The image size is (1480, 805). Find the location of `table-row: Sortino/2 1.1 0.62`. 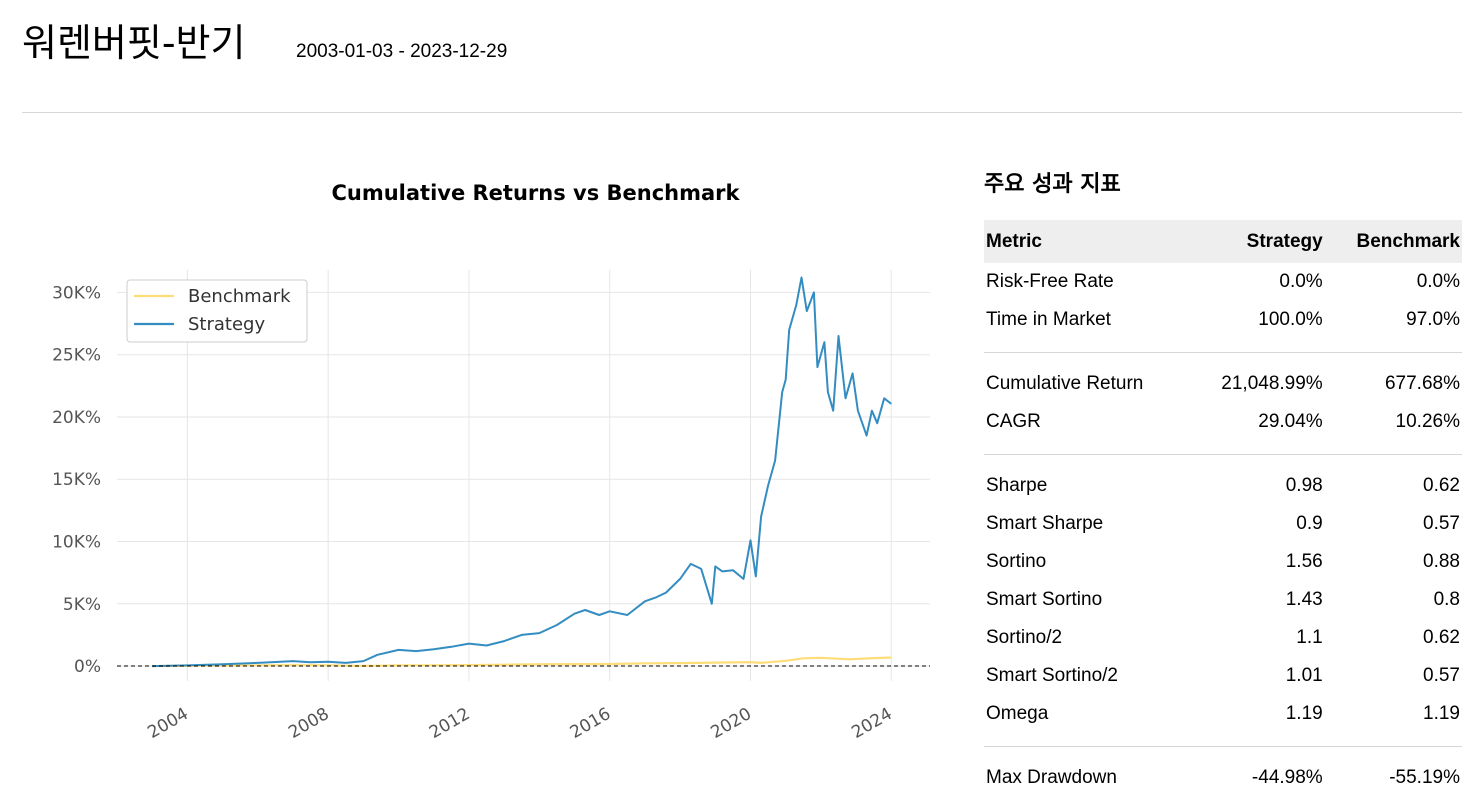

table-row: Sortino/2 1.1 0.62 is located at coordinates (1223, 638).